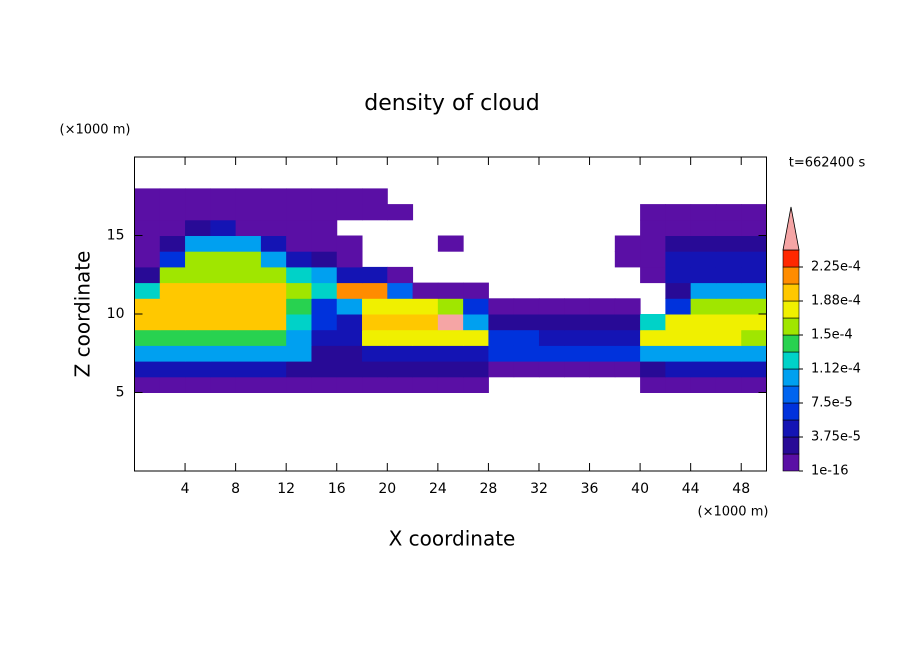  Describe the element at coordinates (640, 489) in the screenshot. I see `x-tick-label: 40` at that location.